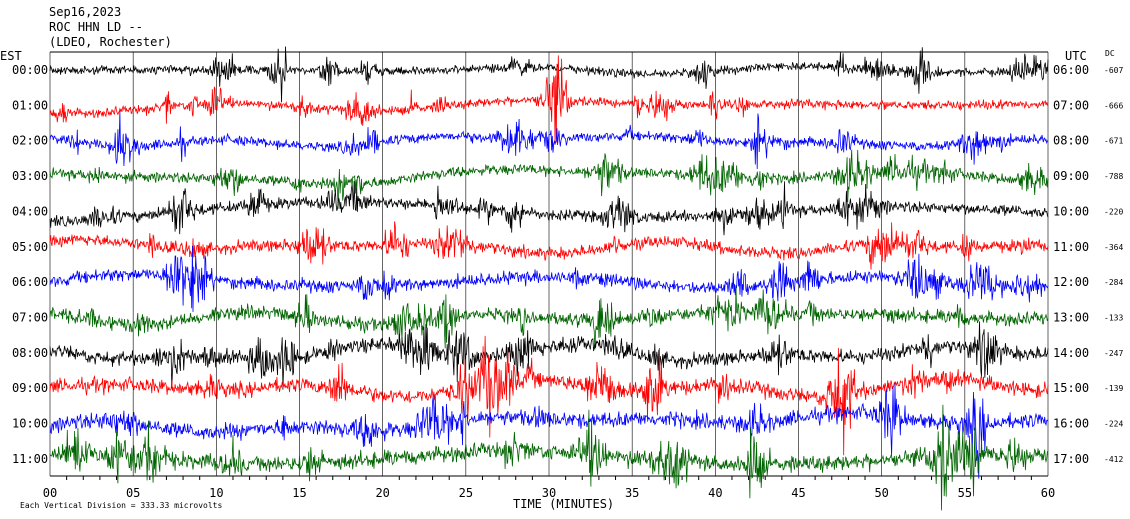  Describe the element at coordinates (1113, 141) in the screenshot. I see `dc-offset-label: -671` at that location.